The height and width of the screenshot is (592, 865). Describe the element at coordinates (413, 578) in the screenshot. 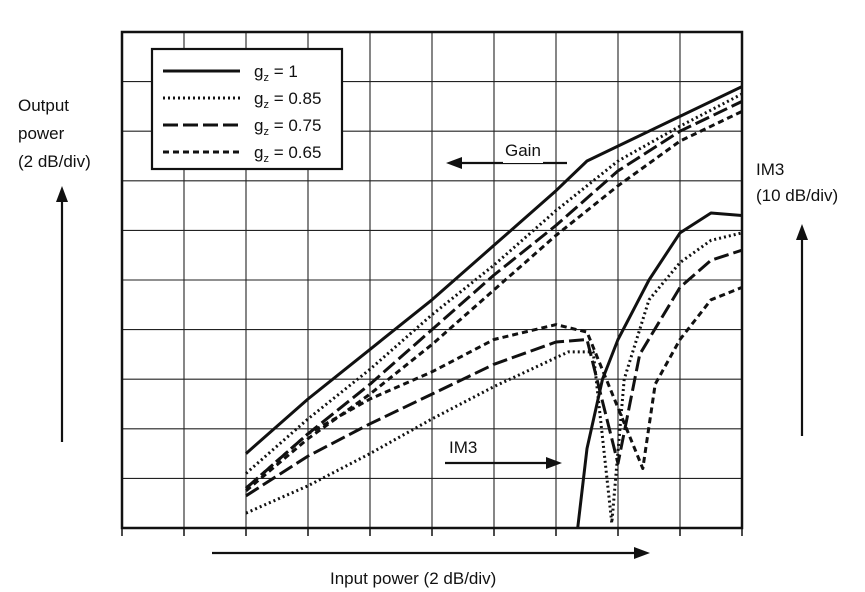

I see `x-axis-label: Input power (2 dB/div)` at that location.